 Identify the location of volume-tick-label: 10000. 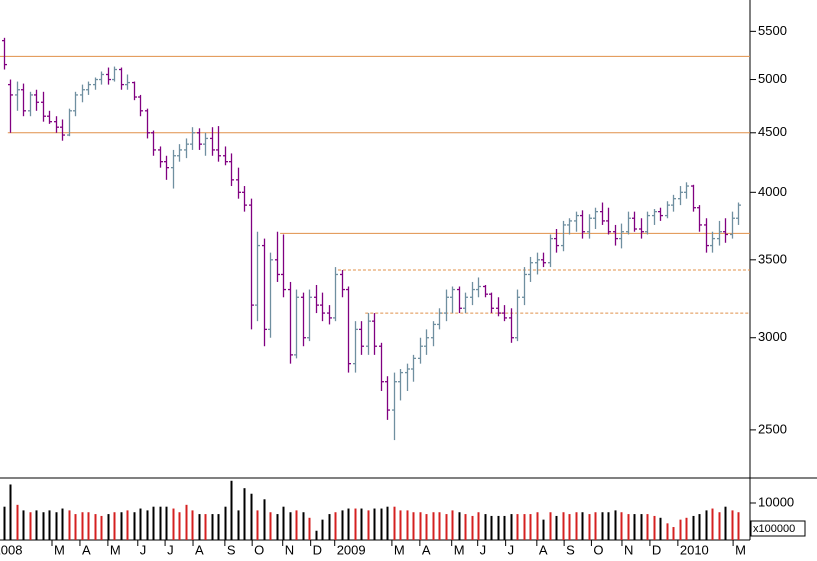
(776, 501).